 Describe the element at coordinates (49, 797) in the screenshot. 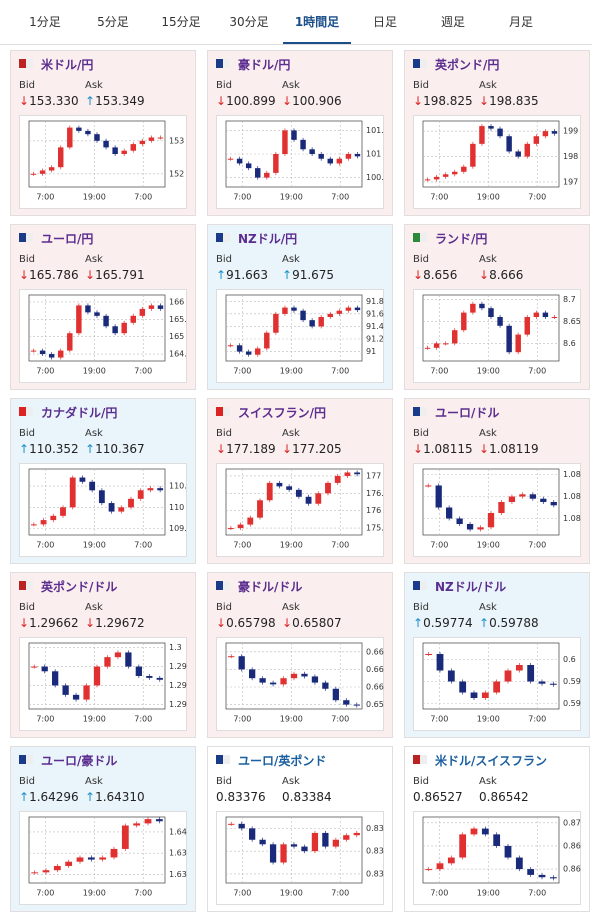

I see `bid-value: ↑1.64296` at that location.